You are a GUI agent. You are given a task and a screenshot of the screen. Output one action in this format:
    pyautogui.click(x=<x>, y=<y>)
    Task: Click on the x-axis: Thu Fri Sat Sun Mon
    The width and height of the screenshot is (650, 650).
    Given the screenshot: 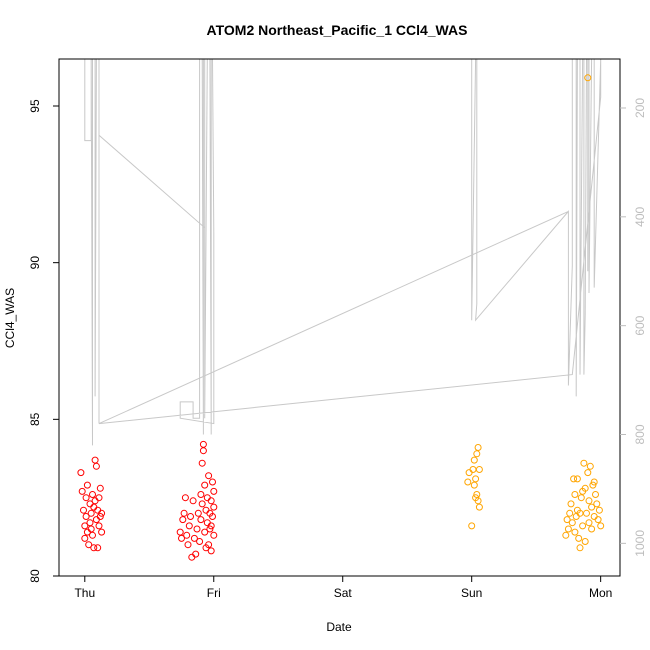 What is the action you would take?
    pyautogui.click(x=343, y=588)
    